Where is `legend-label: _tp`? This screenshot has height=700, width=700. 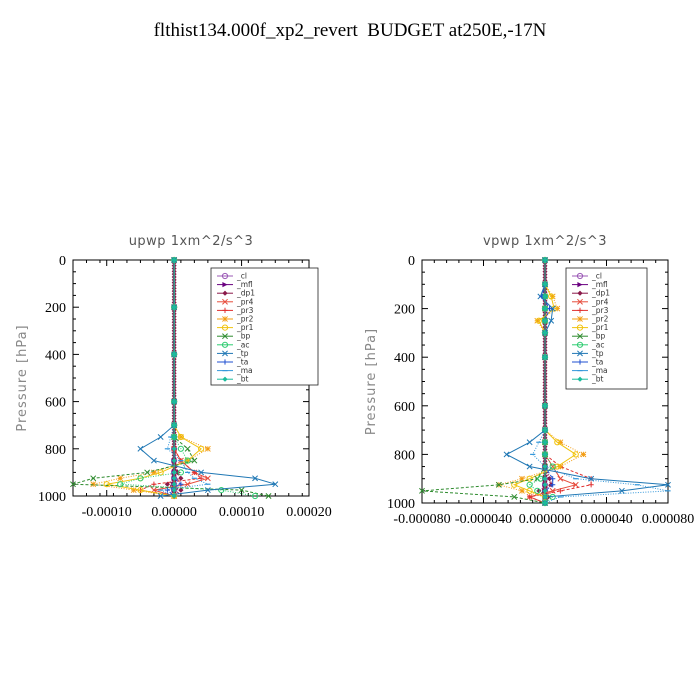
legend-label: _tp is located at coordinates (242, 353).